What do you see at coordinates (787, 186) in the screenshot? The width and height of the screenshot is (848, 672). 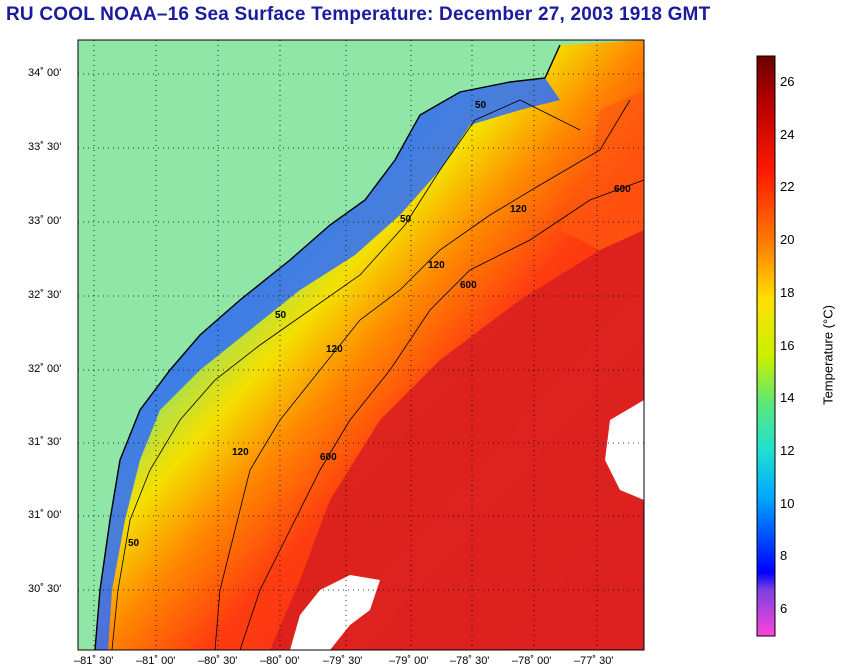 I see `colorbar-tick: 22` at bounding box center [787, 186].